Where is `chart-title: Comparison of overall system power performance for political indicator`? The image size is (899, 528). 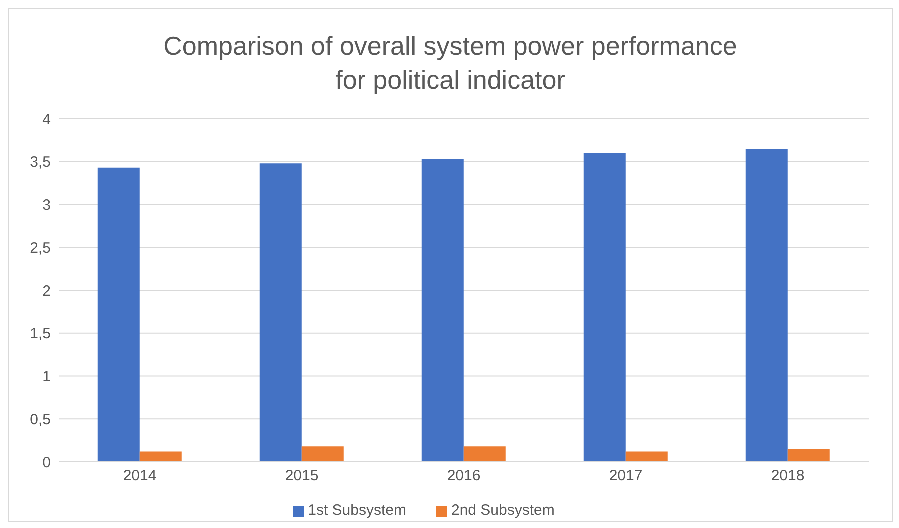 chart-title: Comparison of overall system power performance for political indicator is located at coordinates (450, 63).